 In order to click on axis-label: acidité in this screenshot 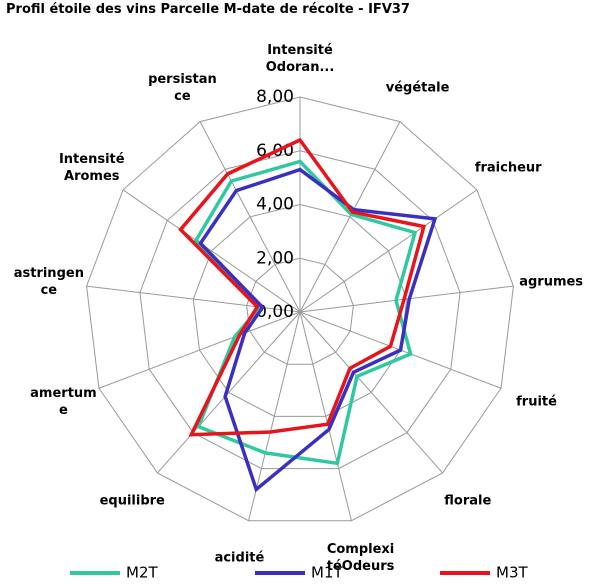, I will do `click(239, 558)`.